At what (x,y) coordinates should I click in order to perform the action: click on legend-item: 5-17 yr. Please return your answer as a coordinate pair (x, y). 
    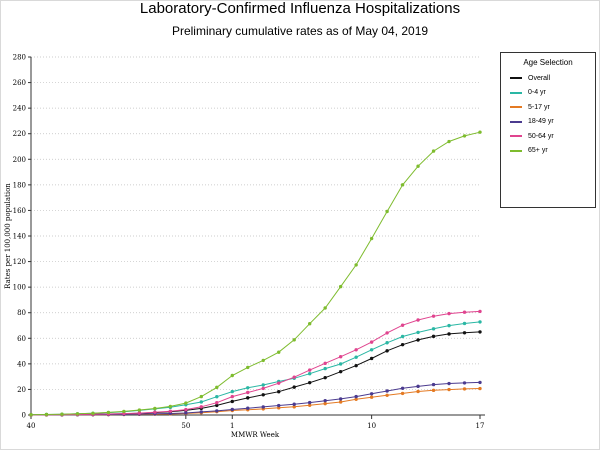
    Looking at the image, I should click on (548, 107).